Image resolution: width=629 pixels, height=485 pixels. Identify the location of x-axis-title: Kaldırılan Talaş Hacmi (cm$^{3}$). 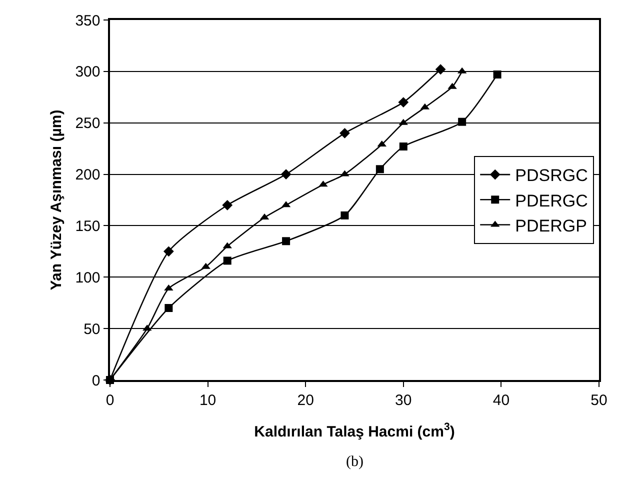
(354, 430).